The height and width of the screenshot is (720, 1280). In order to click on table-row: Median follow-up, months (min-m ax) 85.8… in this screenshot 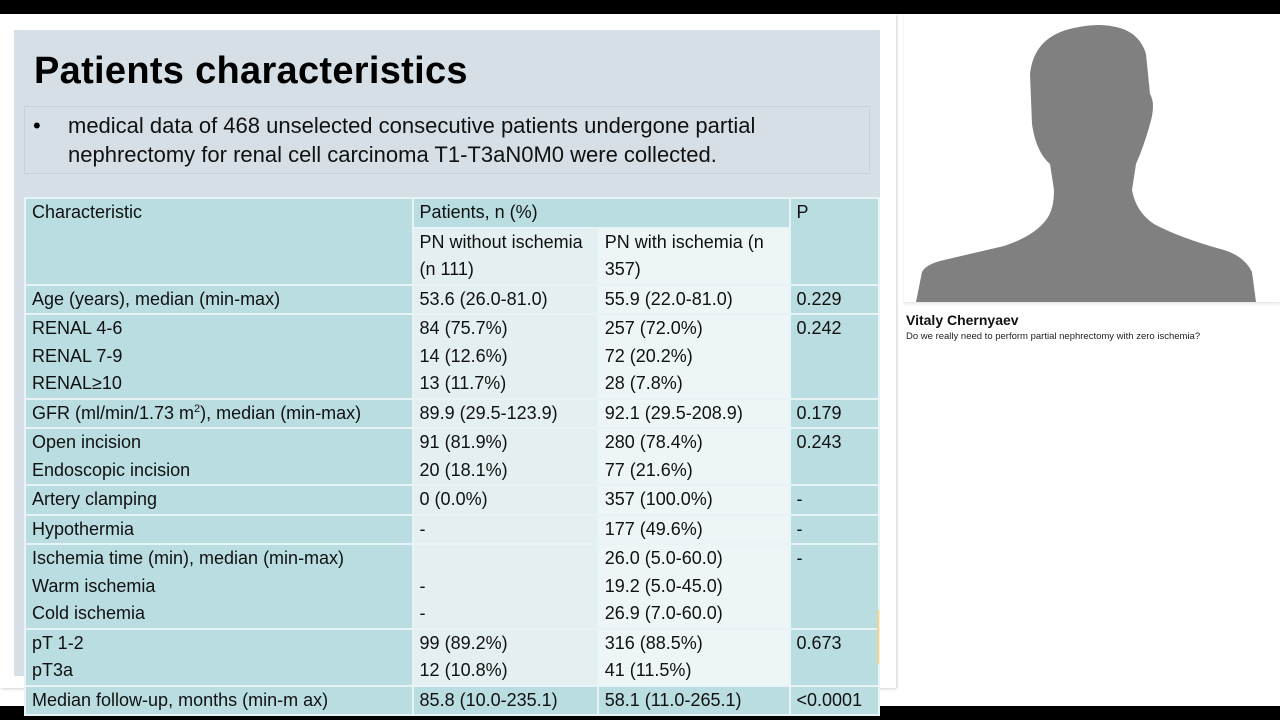, I will do `click(452, 700)`.